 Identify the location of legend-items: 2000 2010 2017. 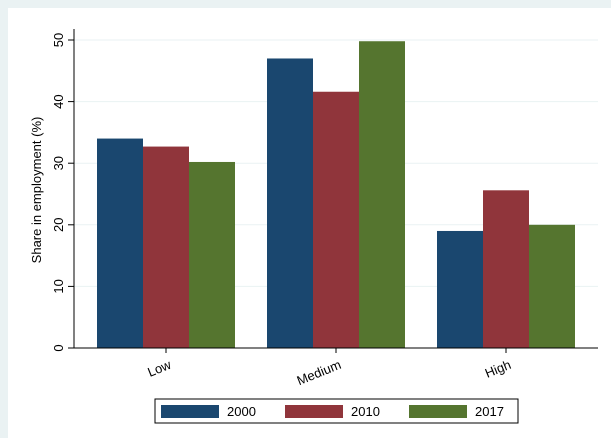
(332, 411).